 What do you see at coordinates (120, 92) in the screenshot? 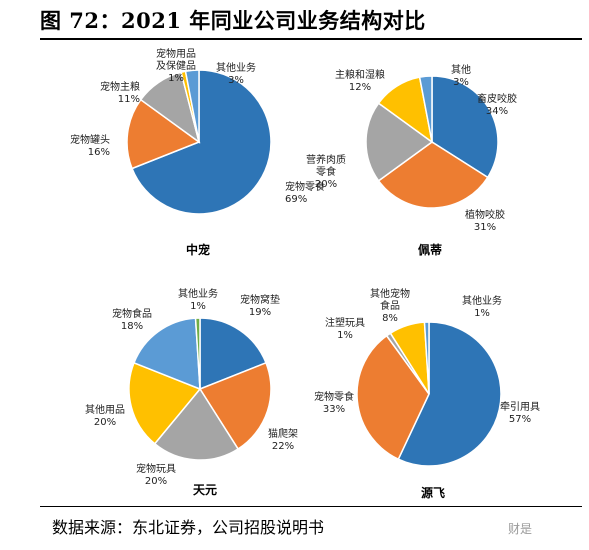
I see `slice-label: 宠物主粮 11%` at bounding box center [120, 92].